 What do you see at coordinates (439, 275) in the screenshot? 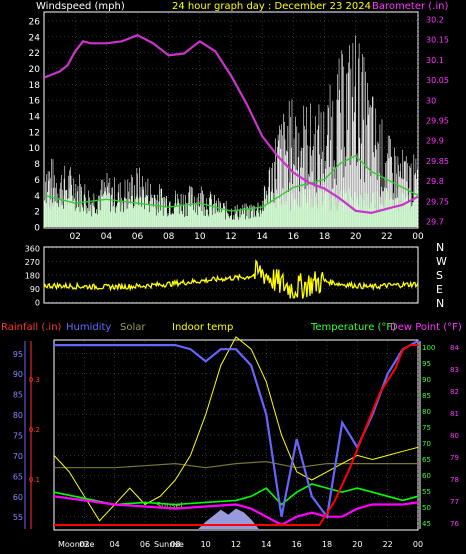
I see `compass-s: S` at bounding box center [439, 275].